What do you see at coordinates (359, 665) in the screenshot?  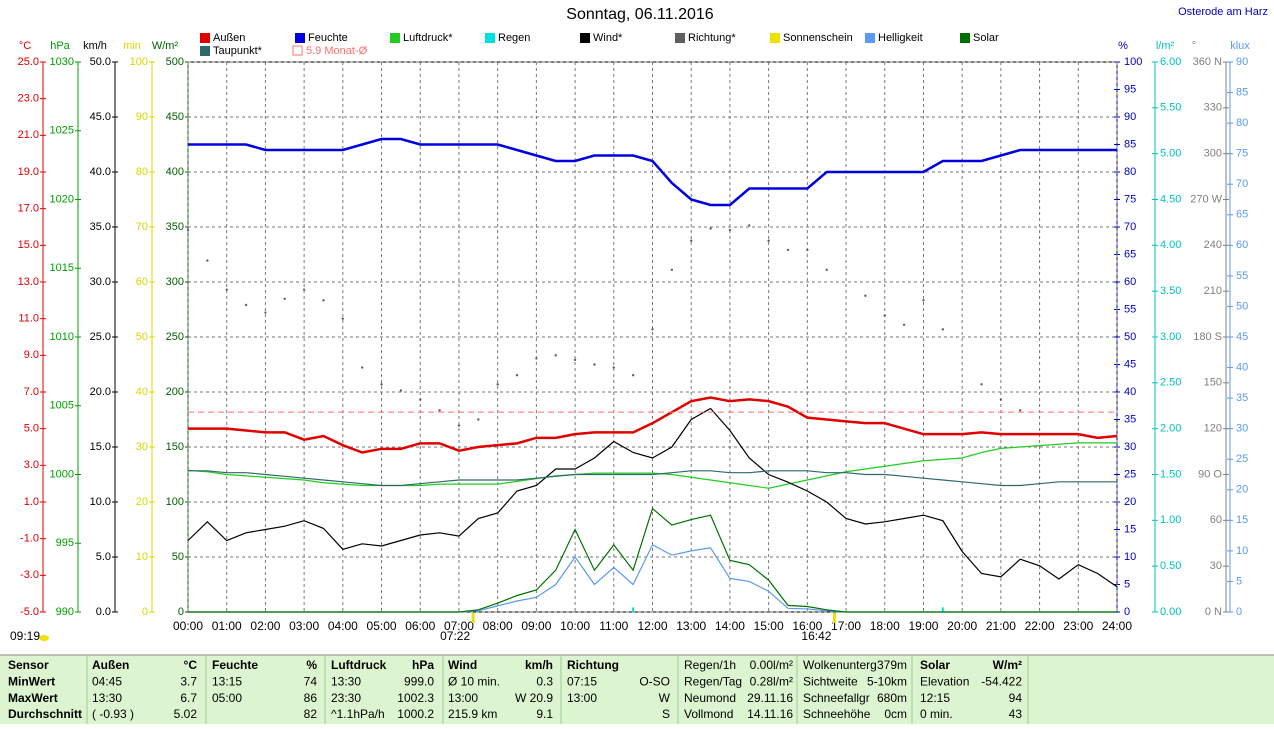 I see `table-cell: Luftdruck` at bounding box center [359, 665].